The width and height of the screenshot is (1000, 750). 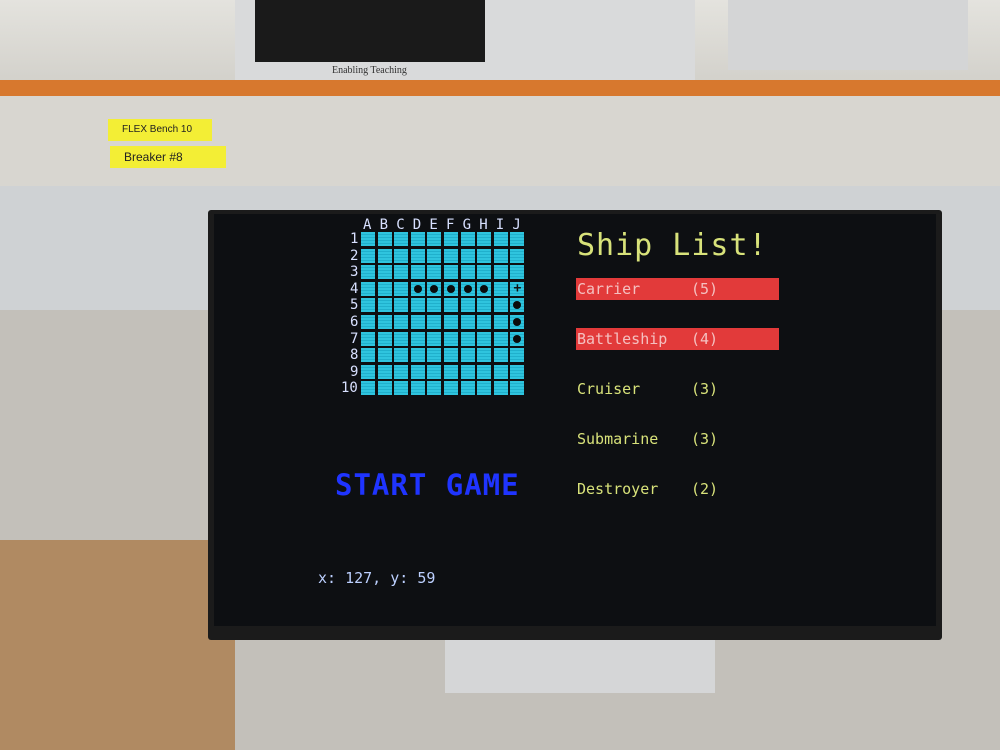 I want to click on grid-cell-D8, so click(x=417, y=355).